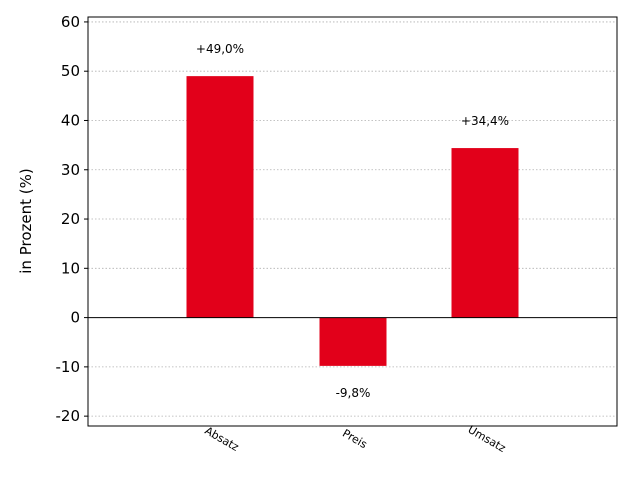 This screenshot has height=480, width=640. I want to click on y-tick-label: 40, so click(70, 120).